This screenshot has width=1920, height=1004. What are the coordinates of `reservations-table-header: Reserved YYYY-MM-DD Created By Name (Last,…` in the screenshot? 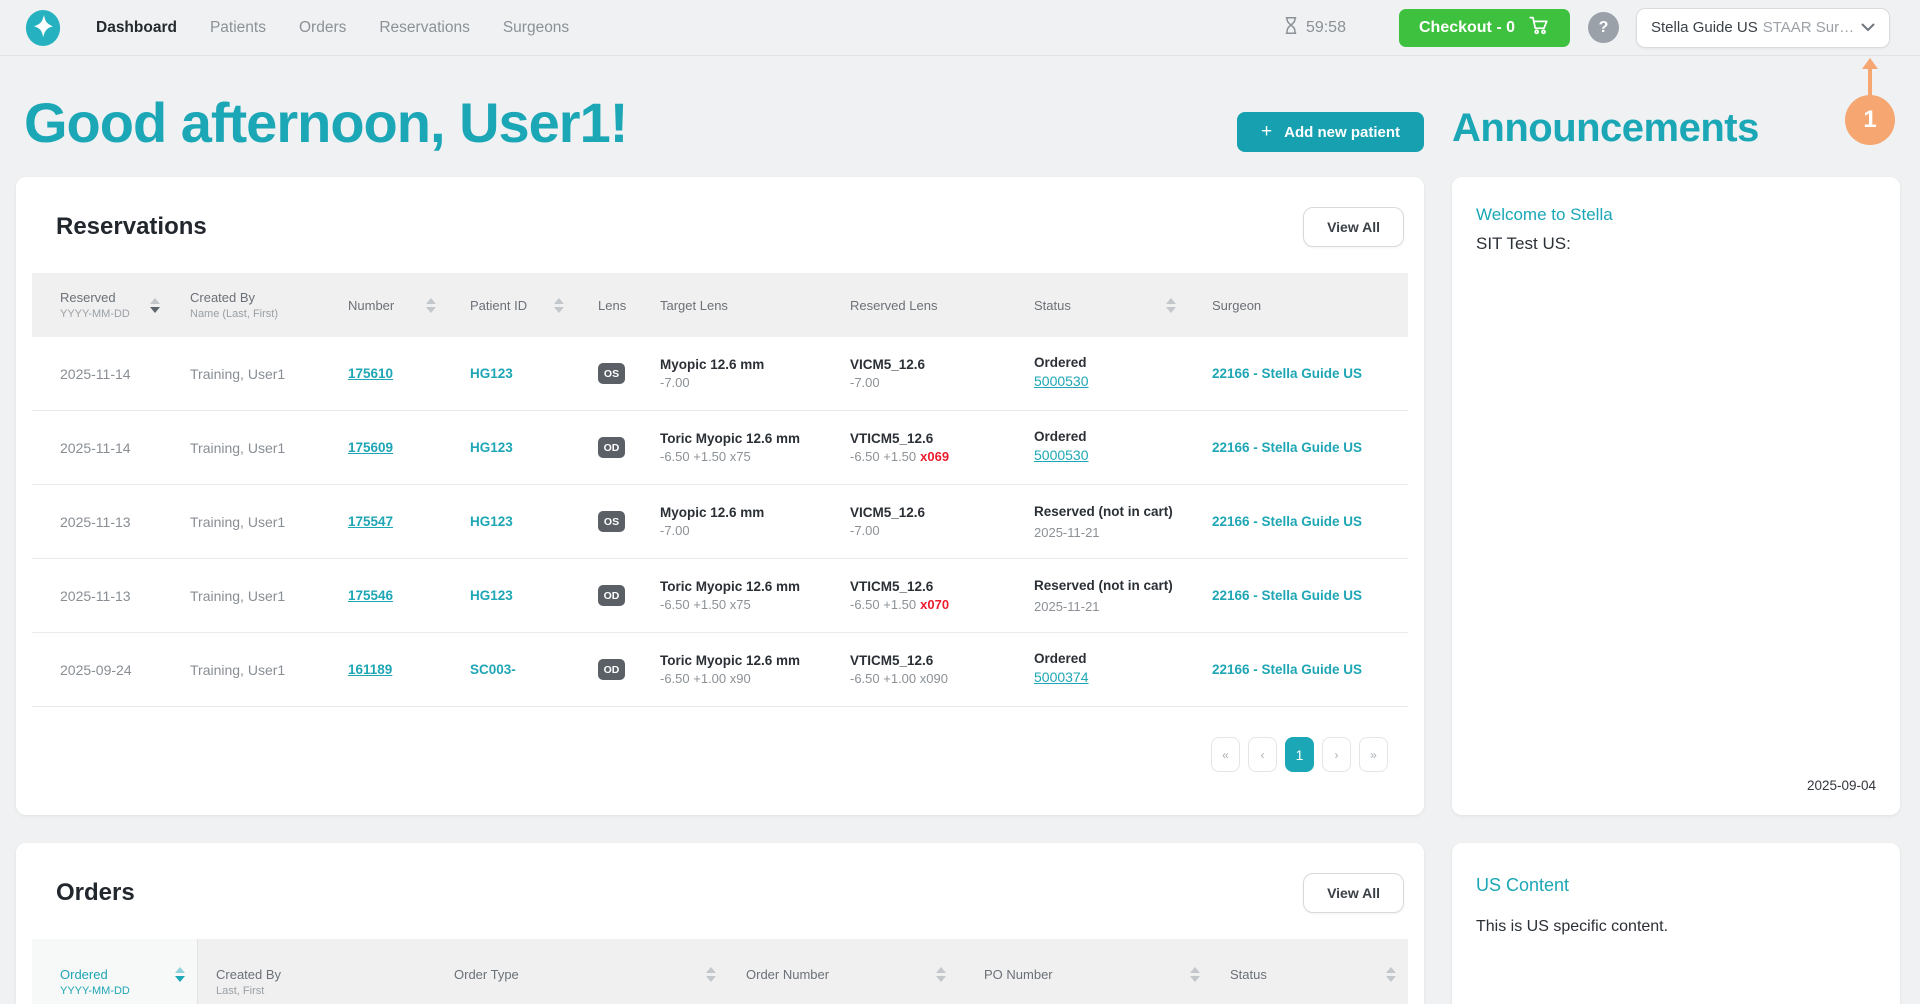 It's located at (720, 305).